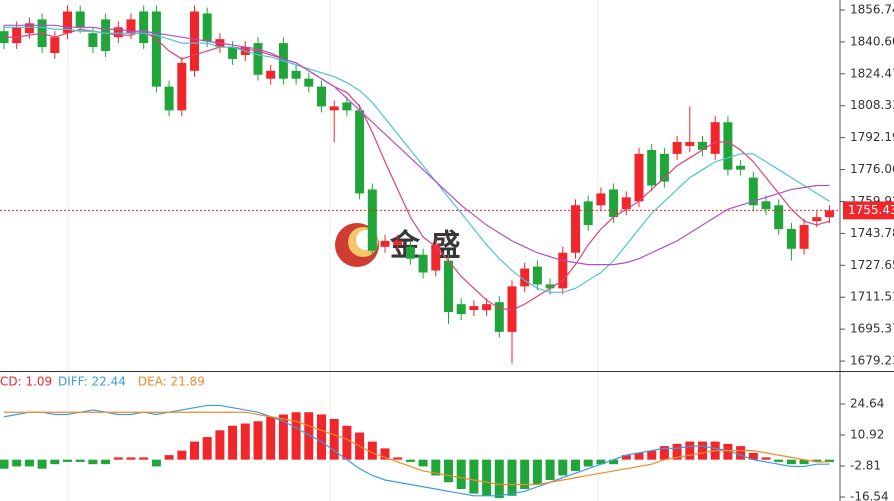  What do you see at coordinates (872, 233) in the screenshot?
I see `y-tick-label: 1743.78` at bounding box center [872, 233].